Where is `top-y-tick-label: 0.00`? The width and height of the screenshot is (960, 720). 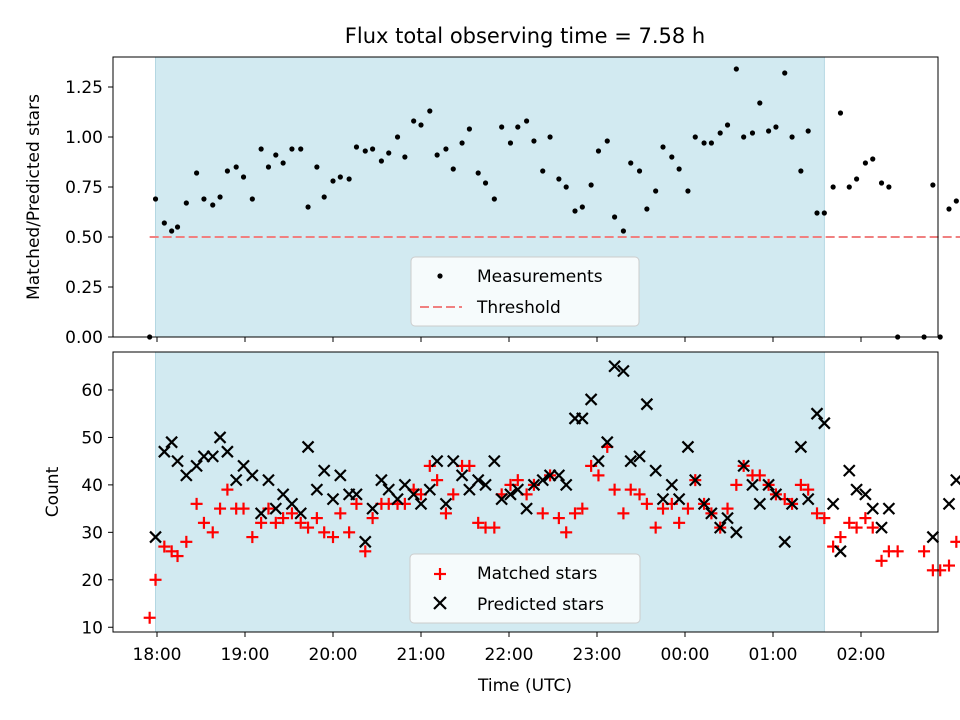
top-y-tick-label: 0.00 is located at coordinates (84, 338).